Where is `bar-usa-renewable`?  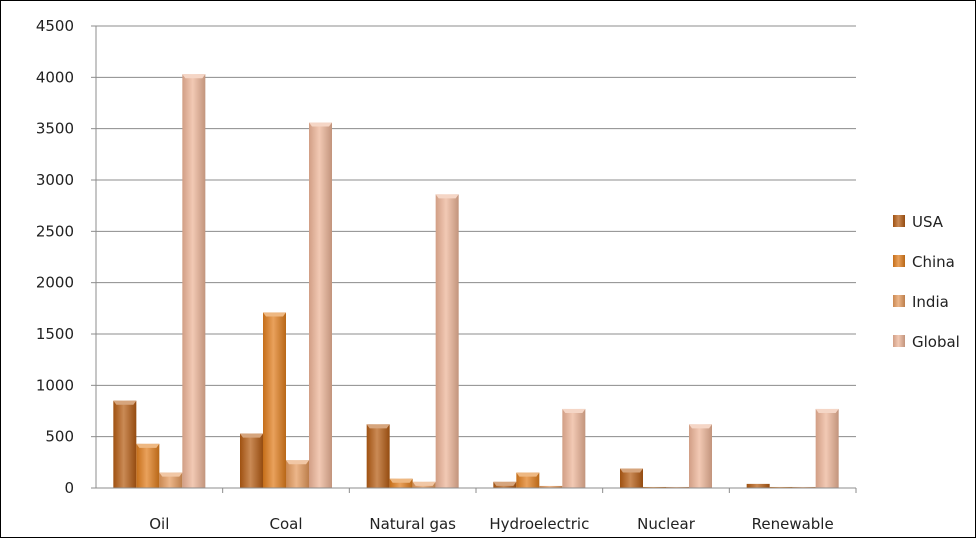
bar-usa-renewable is located at coordinates (758, 485).